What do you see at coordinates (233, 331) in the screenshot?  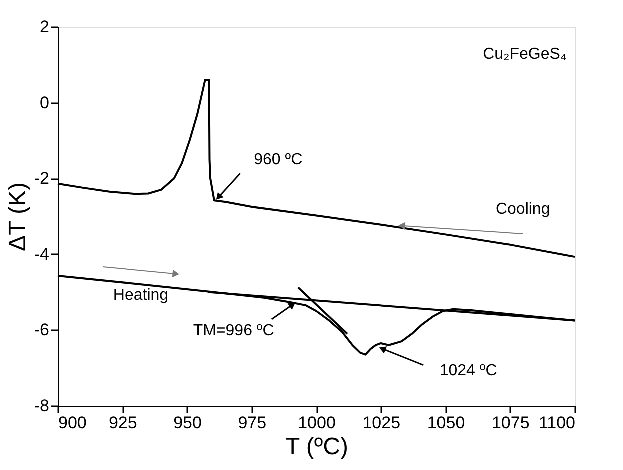 I see `annotation: TM=996 ºC` at bounding box center [233, 331].